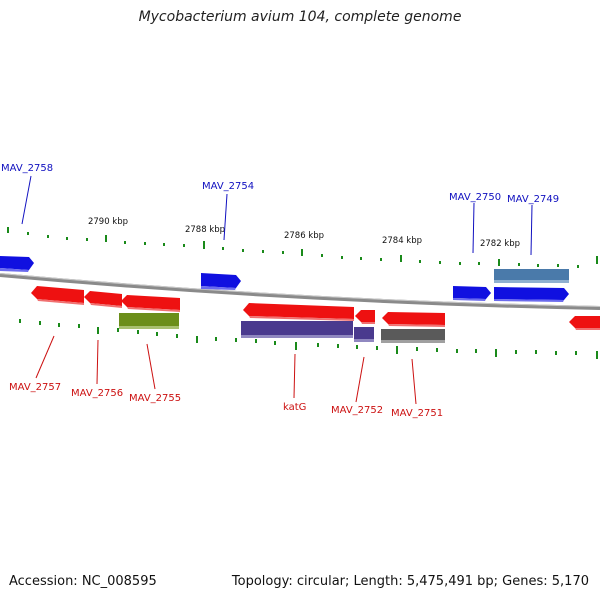  What do you see at coordinates (531, 276) in the screenshot?
I see `gene-mav-2749-cds-bar` at bounding box center [531, 276].